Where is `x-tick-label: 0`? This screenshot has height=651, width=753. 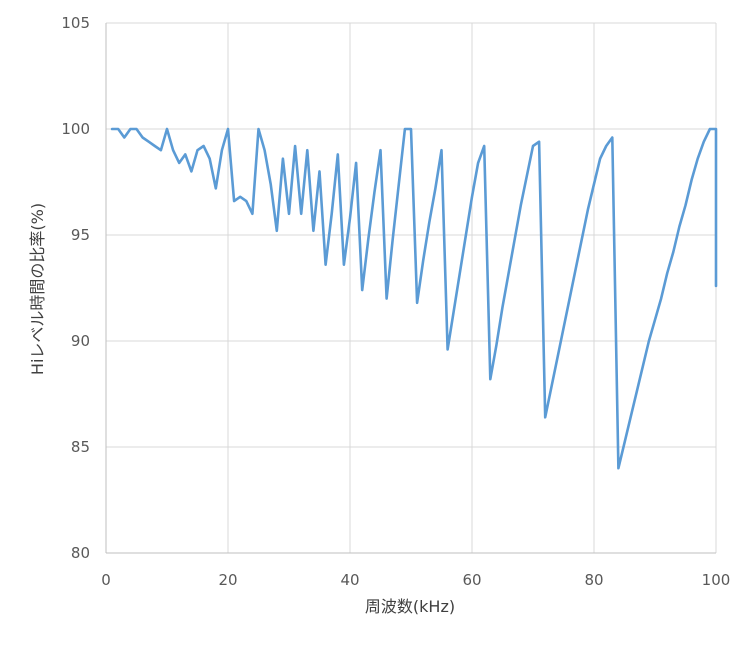
x-tick-label: 0 is located at coordinates (106, 580).